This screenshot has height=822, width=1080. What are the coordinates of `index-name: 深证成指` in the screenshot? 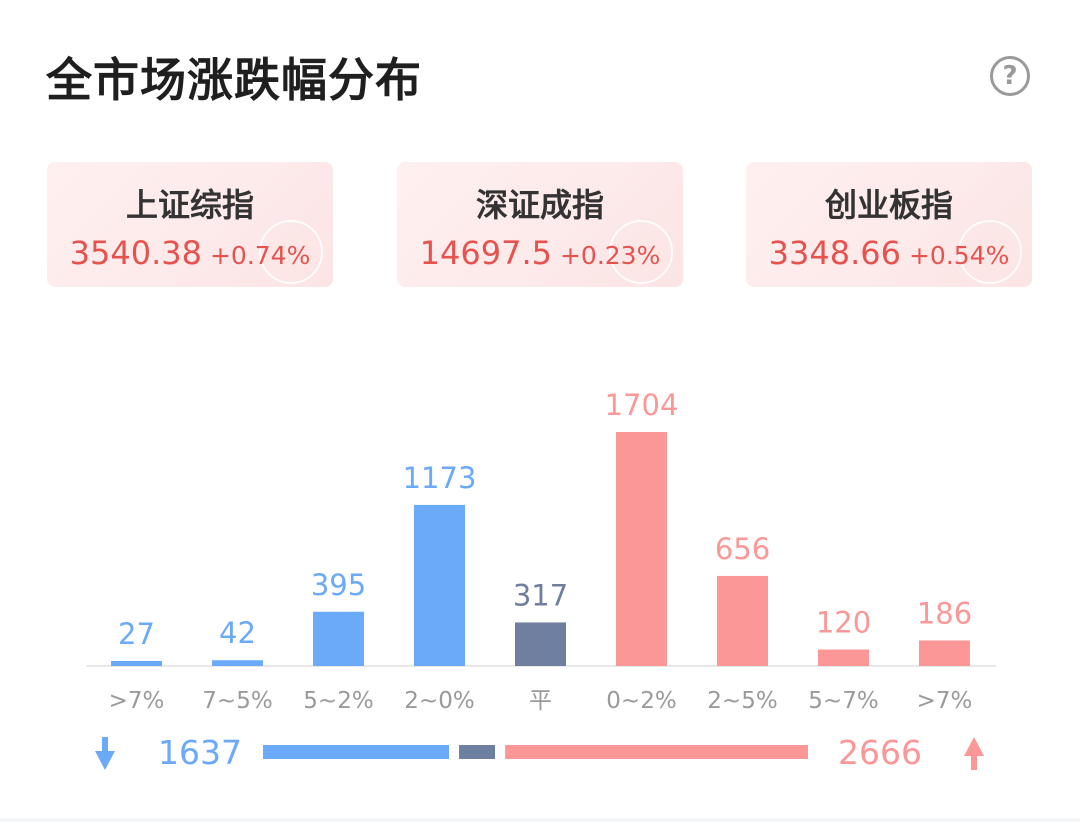 It's located at (539, 205).